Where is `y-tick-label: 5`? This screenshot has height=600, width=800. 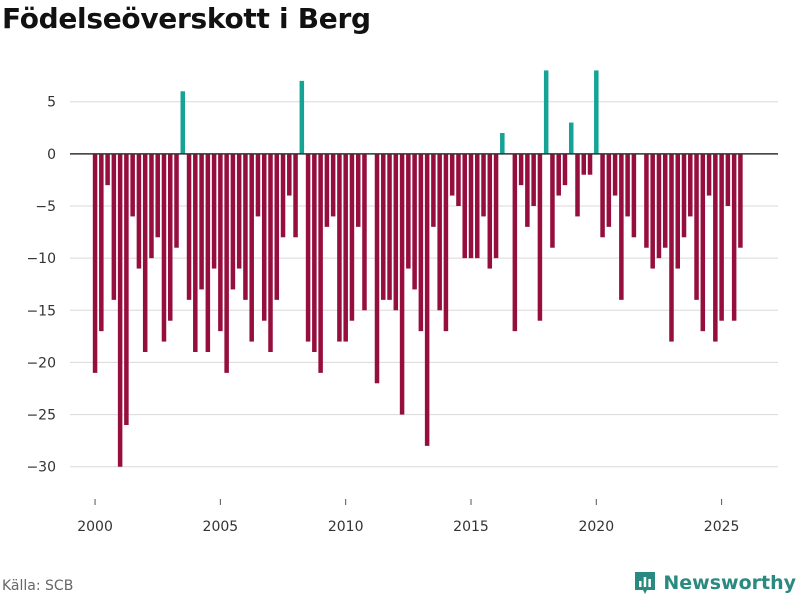
y-tick-label: 5 is located at coordinates (51, 103).